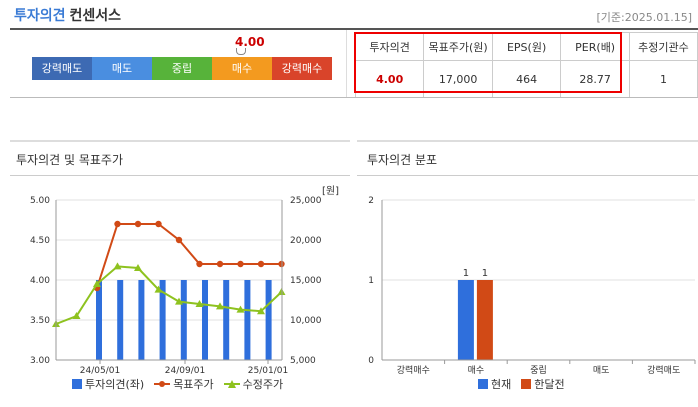 The width and height of the screenshot is (698, 407). I want to click on left-axis-tick-label: 3.00, so click(40, 361).